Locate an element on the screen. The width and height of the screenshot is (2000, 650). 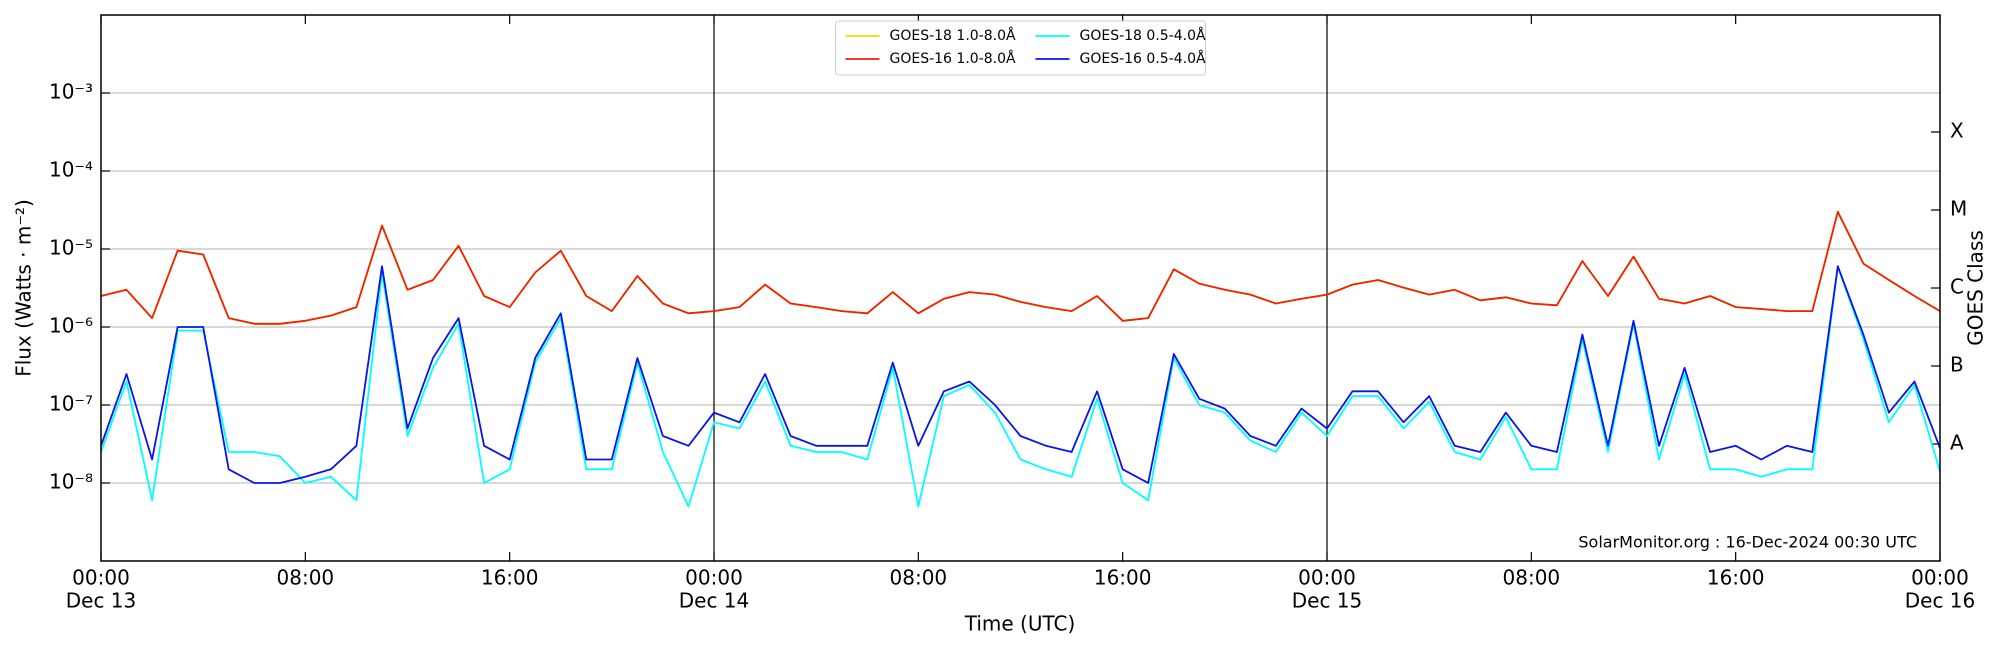
y2-tick-label: M is located at coordinates (1958, 209).